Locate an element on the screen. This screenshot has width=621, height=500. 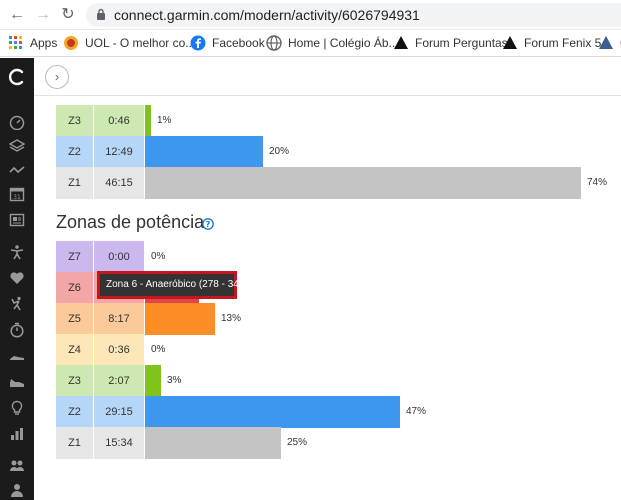
bookmark-label: Apps is located at coordinates (44, 43).